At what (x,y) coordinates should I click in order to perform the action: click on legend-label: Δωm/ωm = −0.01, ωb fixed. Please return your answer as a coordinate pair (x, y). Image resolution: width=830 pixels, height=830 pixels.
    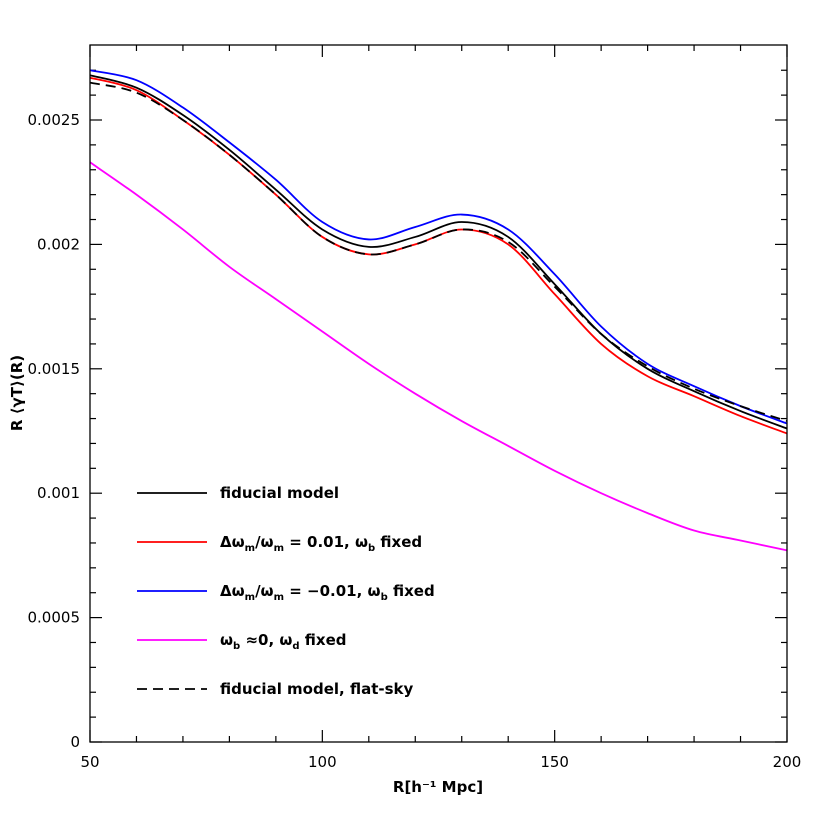
    Looking at the image, I should click on (327, 592).